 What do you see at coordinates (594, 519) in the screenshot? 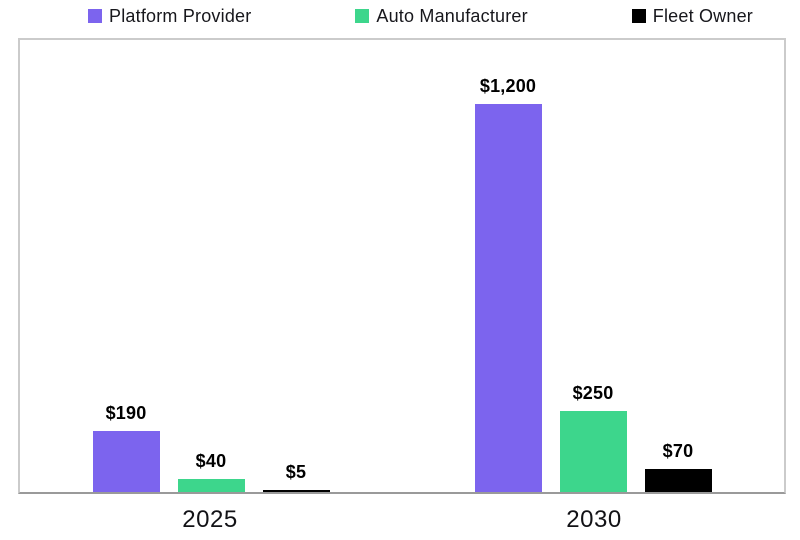
I see `x-axis-label: 2030` at bounding box center [594, 519].